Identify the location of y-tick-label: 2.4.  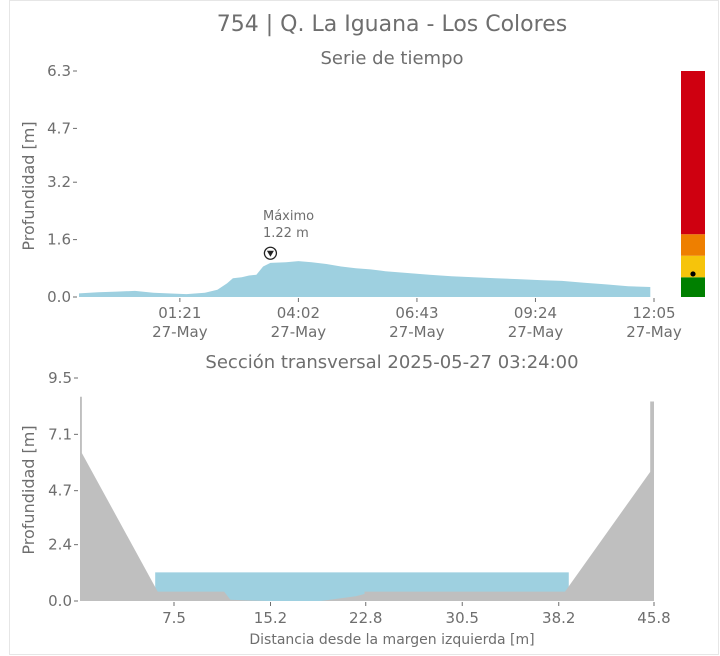
(60, 545).